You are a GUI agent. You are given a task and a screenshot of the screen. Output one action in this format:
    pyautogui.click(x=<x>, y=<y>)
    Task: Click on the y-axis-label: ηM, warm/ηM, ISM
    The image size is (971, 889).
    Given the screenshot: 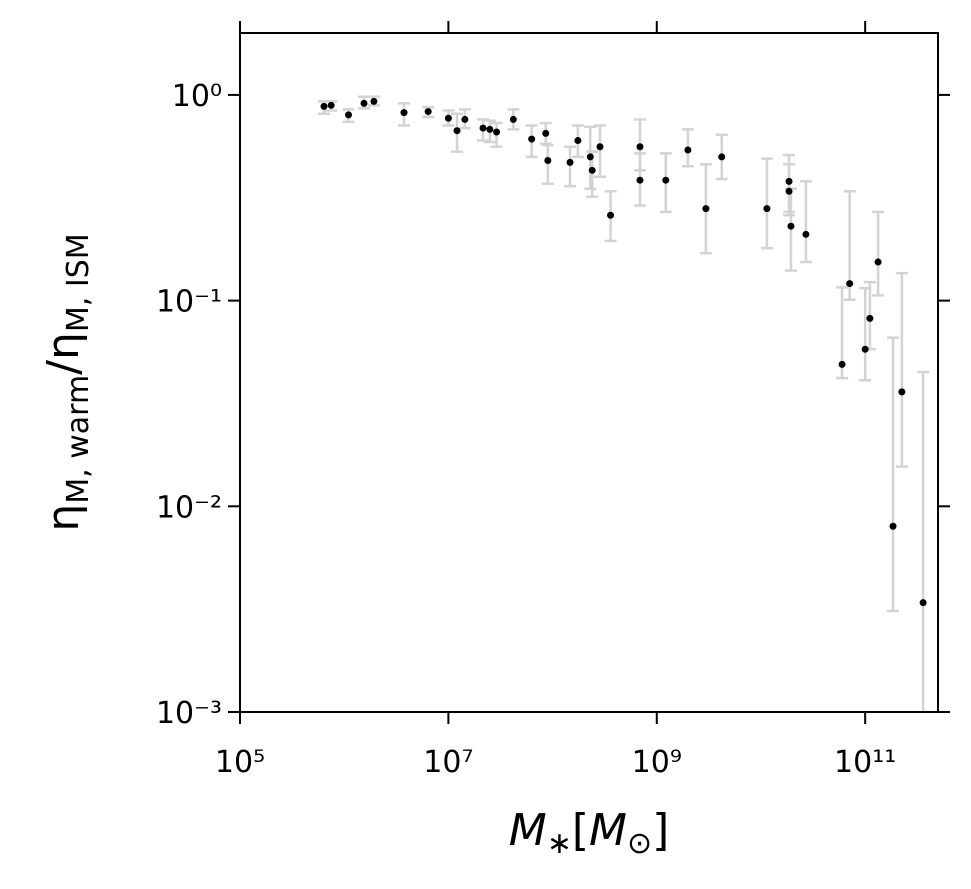 What is the action you would take?
    pyautogui.click(x=67, y=382)
    